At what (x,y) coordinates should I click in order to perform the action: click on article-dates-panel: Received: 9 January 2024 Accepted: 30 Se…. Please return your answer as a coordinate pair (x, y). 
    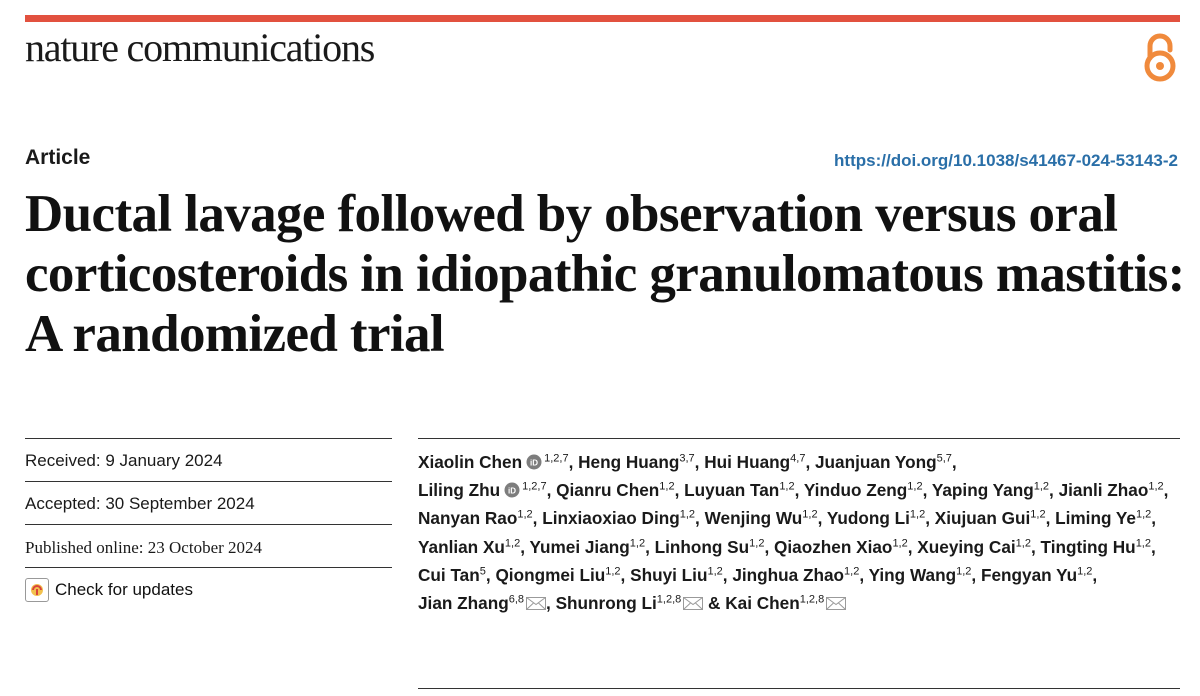
    Looking at the image, I should click on (208, 520).